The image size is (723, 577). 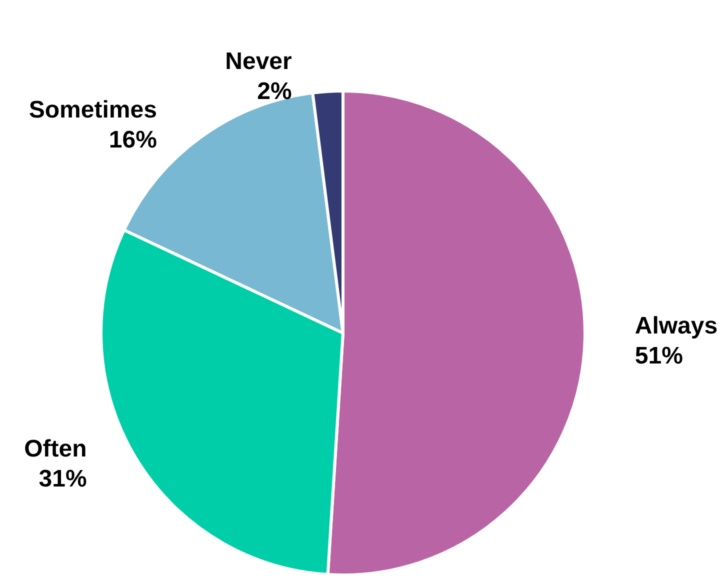 What do you see at coordinates (658, 356) in the screenshot?
I see `data-label: 51%` at bounding box center [658, 356].